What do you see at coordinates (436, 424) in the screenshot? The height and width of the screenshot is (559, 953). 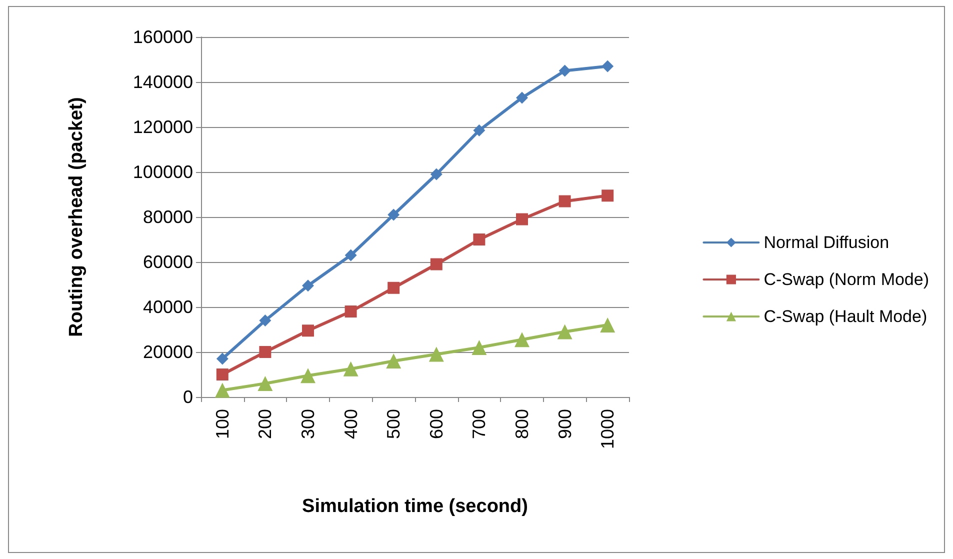 I see `x-tick-label: 600` at bounding box center [436, 424].